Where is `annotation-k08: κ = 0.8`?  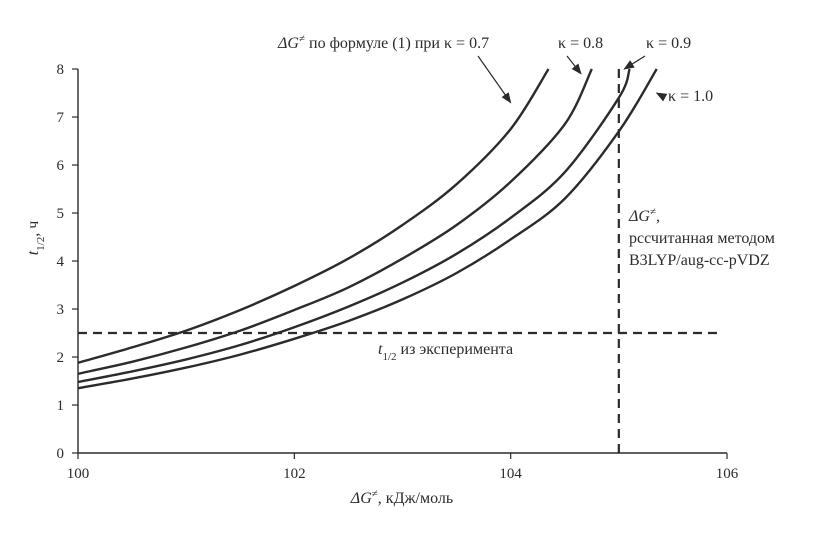
annotation-k08: κ = 0.8 is located at coordinates (580, 43).